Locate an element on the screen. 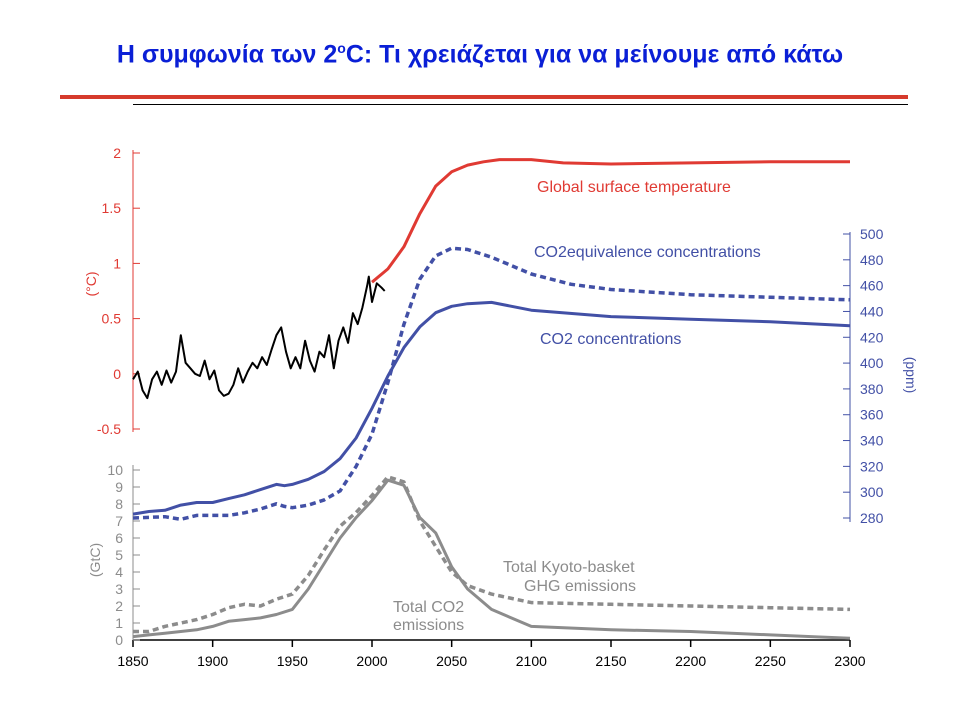 The width and height of the screenshot is (960, 720). temperature-axis-tick-label: 1 is located at coordinates (117, 263).